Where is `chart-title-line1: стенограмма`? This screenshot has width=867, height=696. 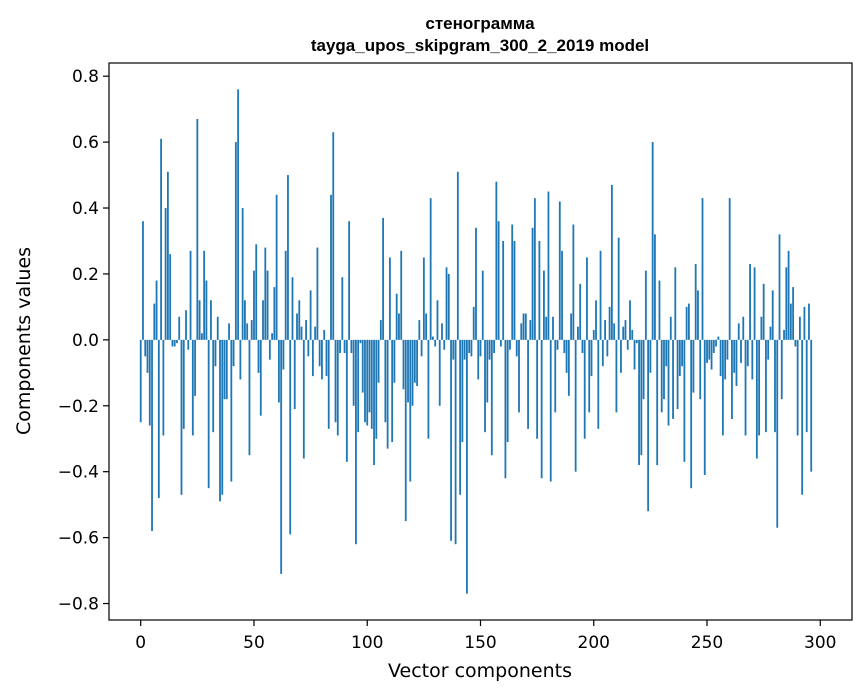
chart-title-line1: стенограмма is located at coordinates (480, 23).